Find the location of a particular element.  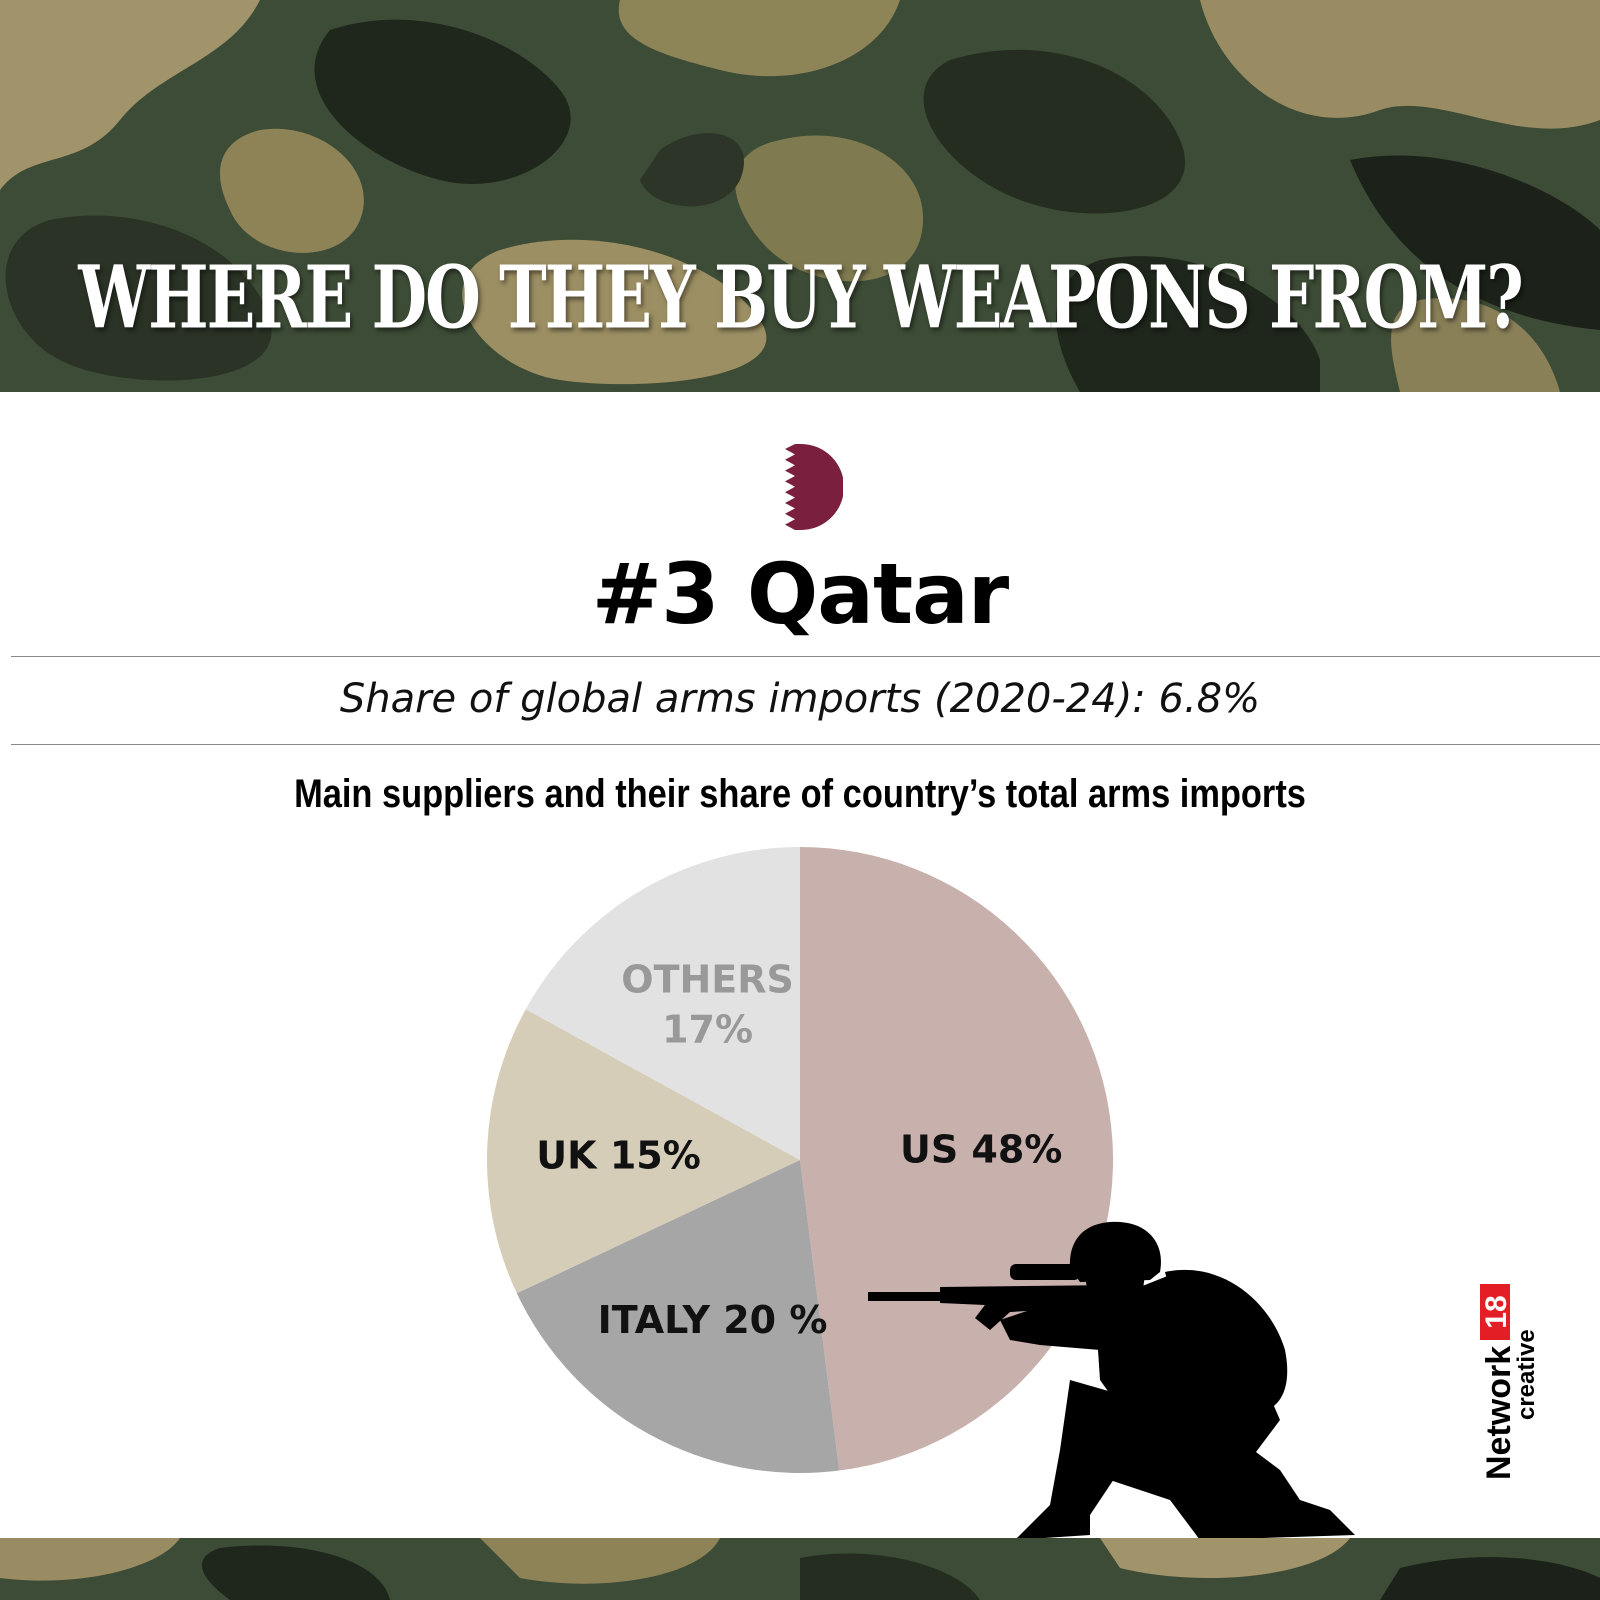

pie-label-us: US 48% is located at coordinates (981, 1150).